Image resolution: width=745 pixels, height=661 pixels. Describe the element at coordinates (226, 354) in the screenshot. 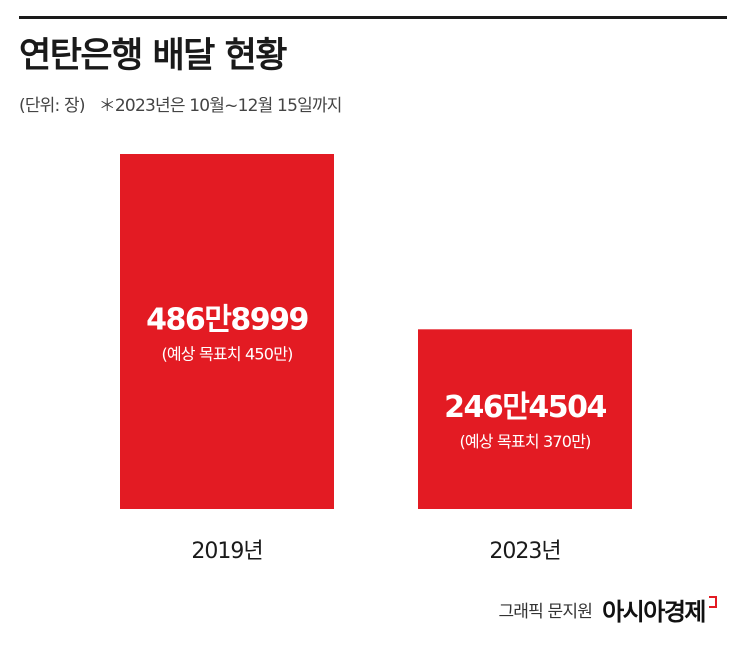

I see `bar-target-label-0: (예상 목표치 450만)` at that location.